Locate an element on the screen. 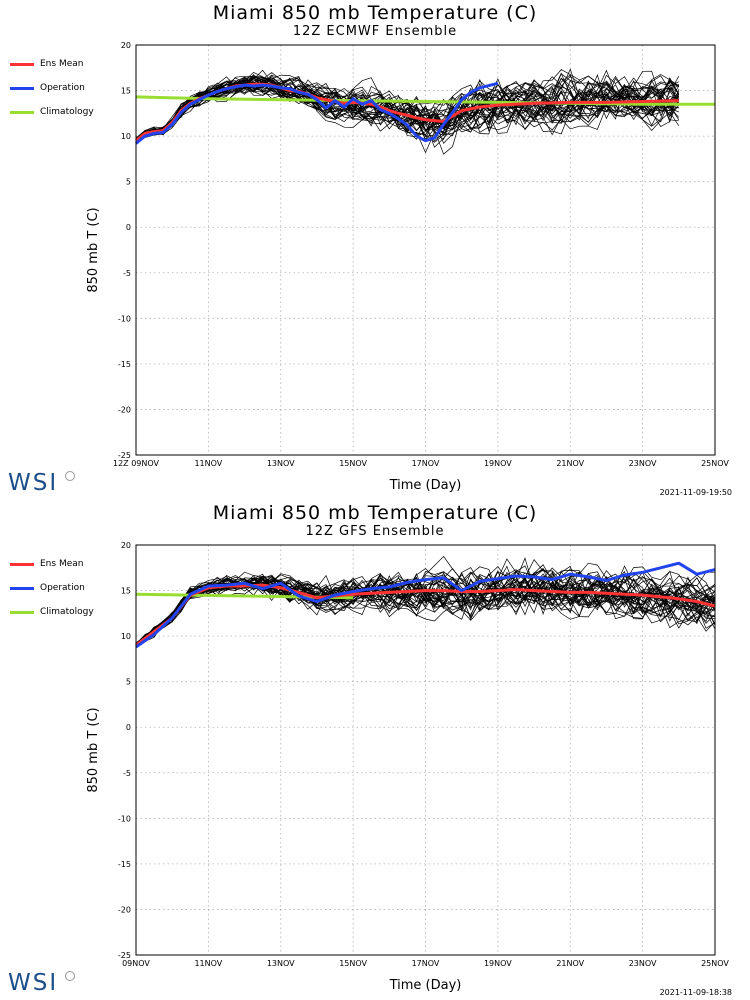  series-climatology is located at coordinates (425, 100).